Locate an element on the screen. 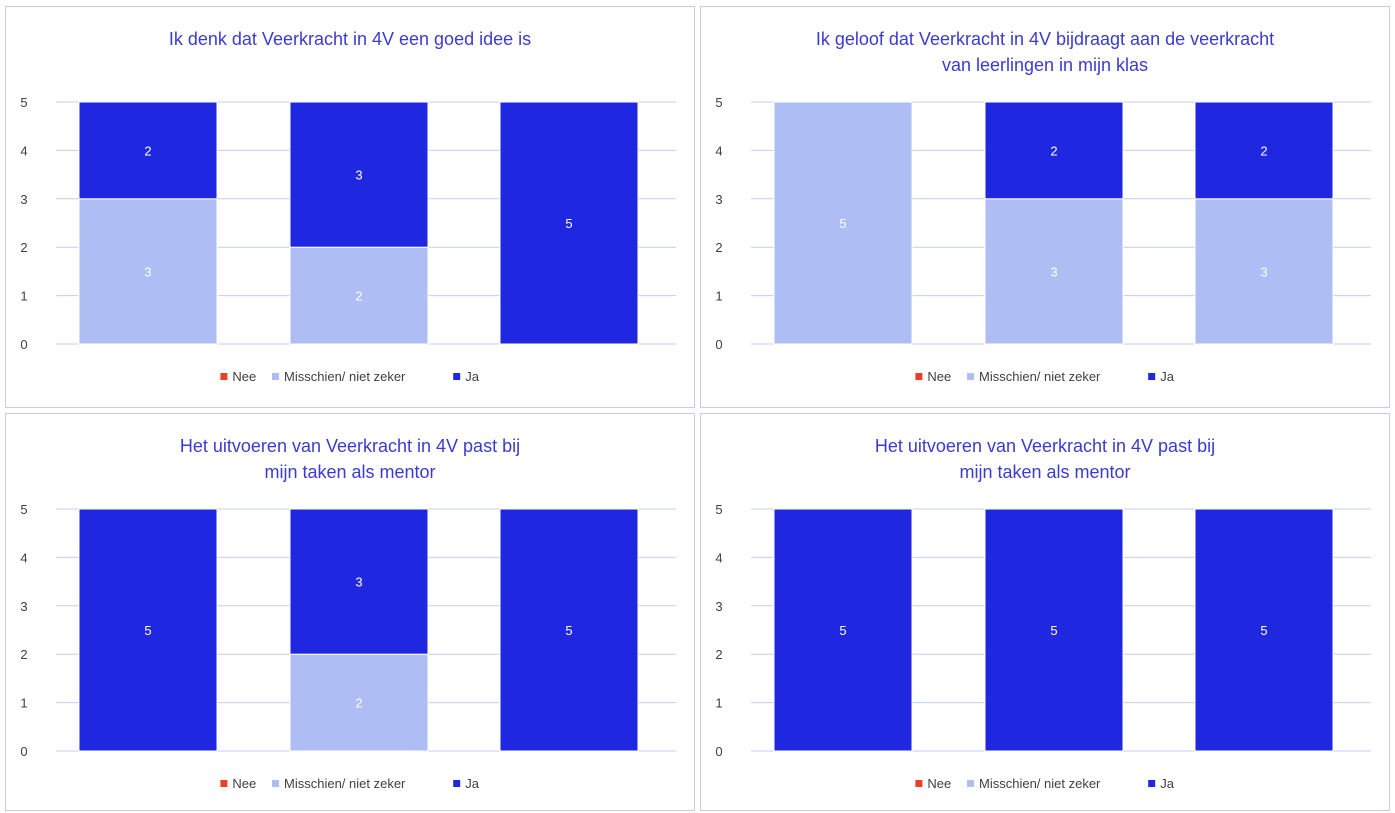  chart-1-data-label-3-ja: 5 is located at coordinates (568, 223).